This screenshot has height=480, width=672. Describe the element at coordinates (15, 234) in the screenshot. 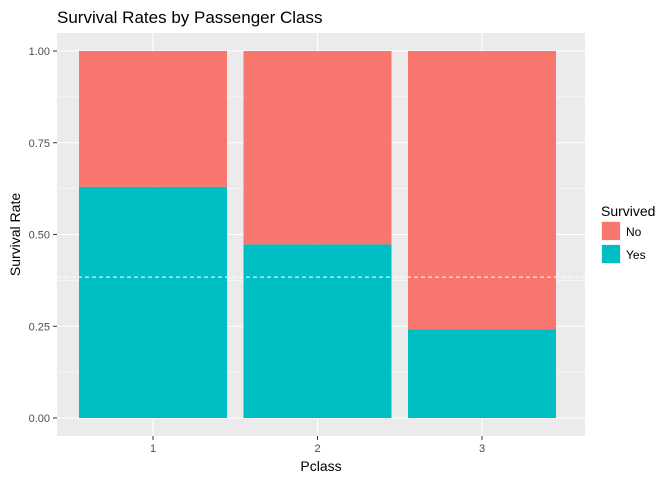

I see `y-axis-title: Survival Rate` at that location.